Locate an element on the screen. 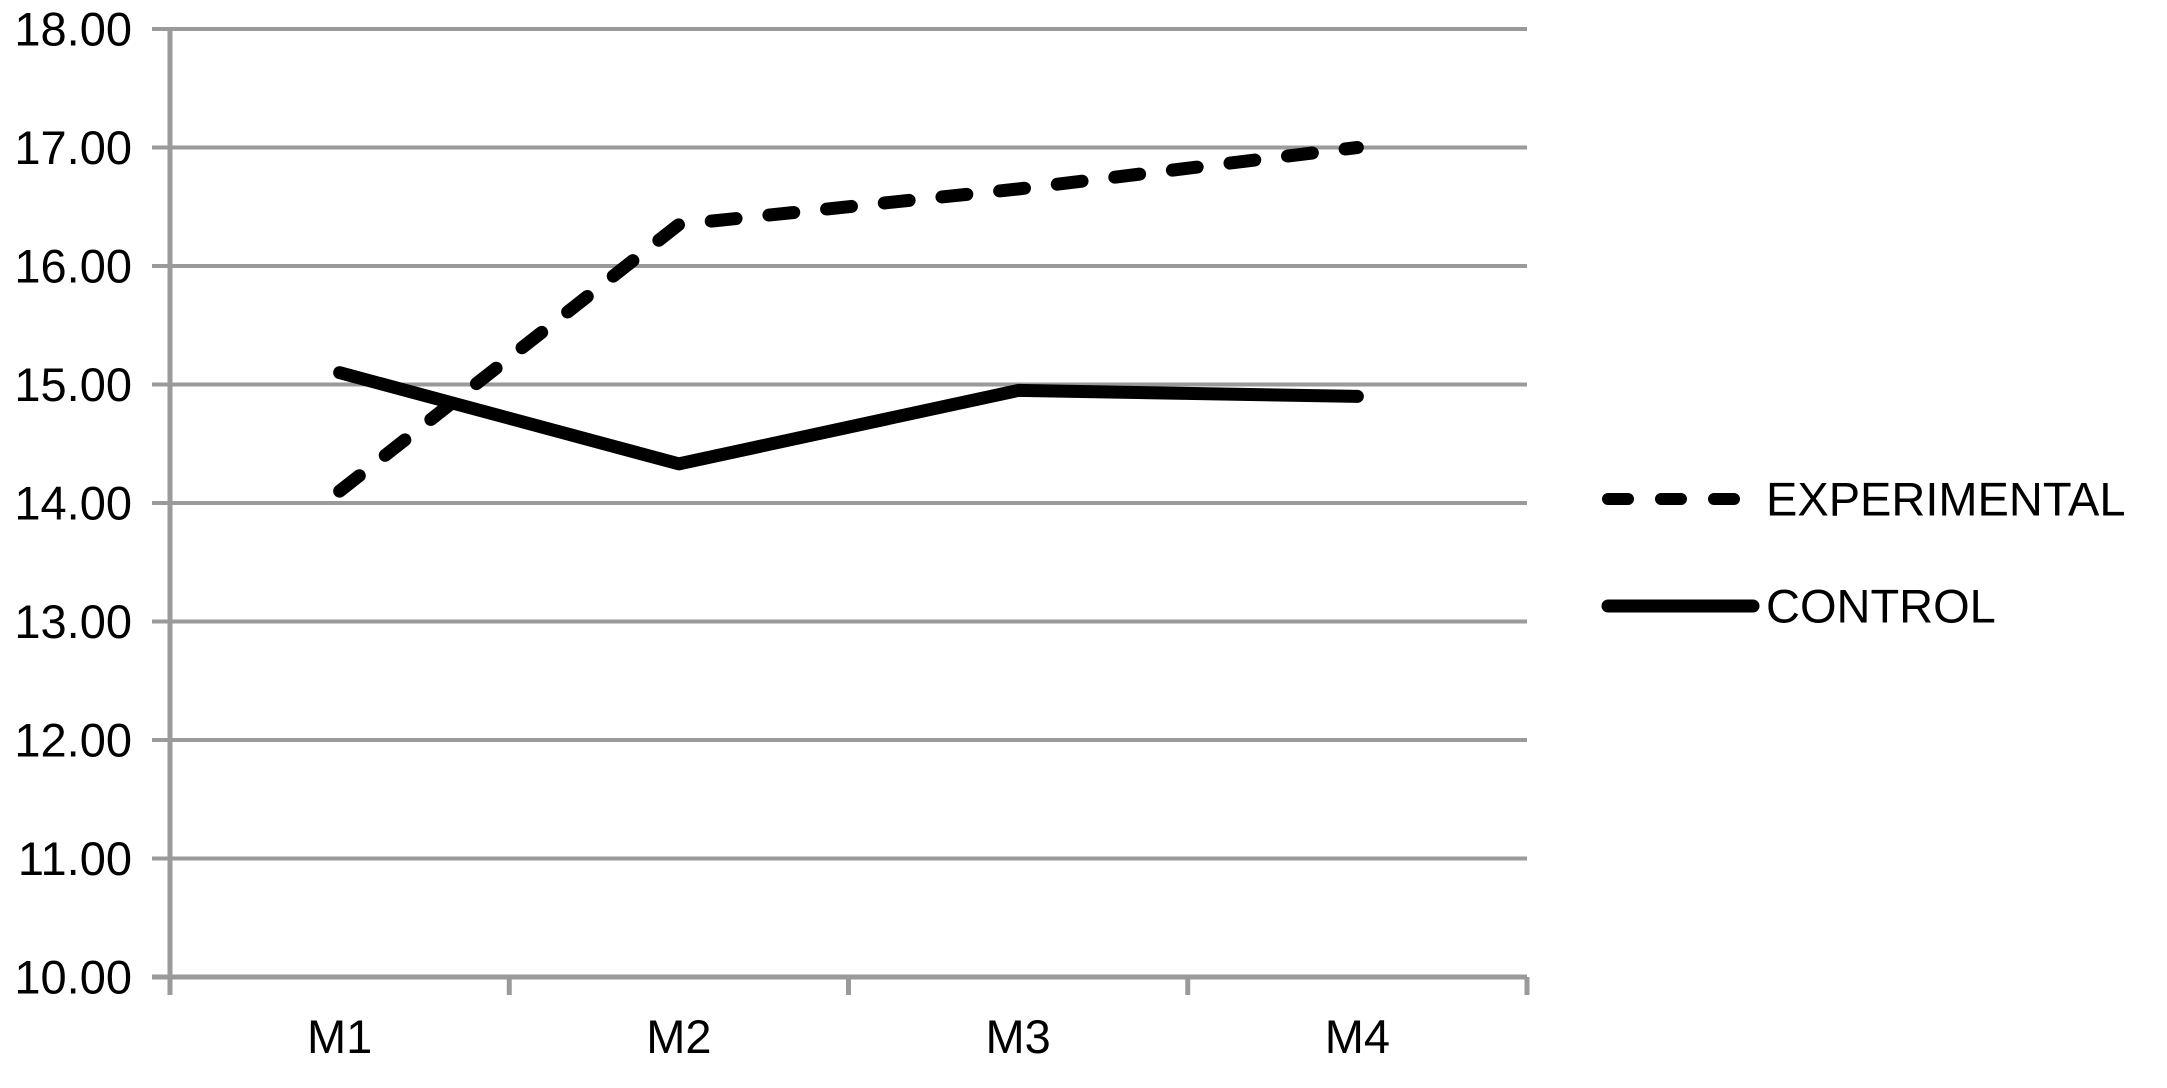  legend-label-experimental: EXPERIMENTAL is located at coordinates (1946, 499).